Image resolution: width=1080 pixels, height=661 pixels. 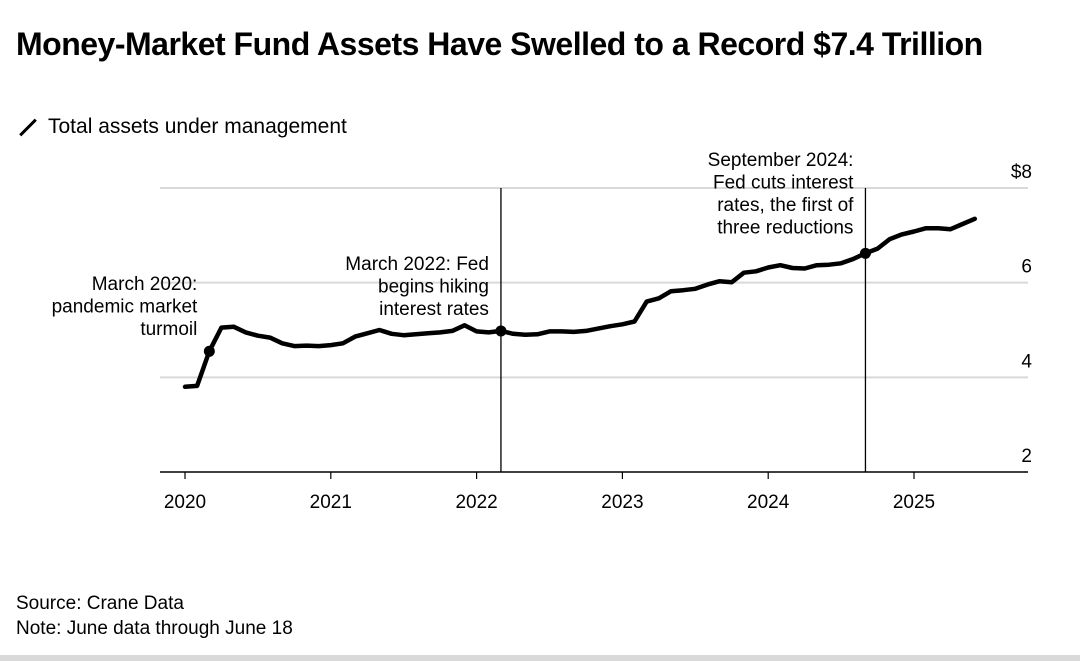 I want to click on legend: Total assets under management, so click(x=181, y=127).